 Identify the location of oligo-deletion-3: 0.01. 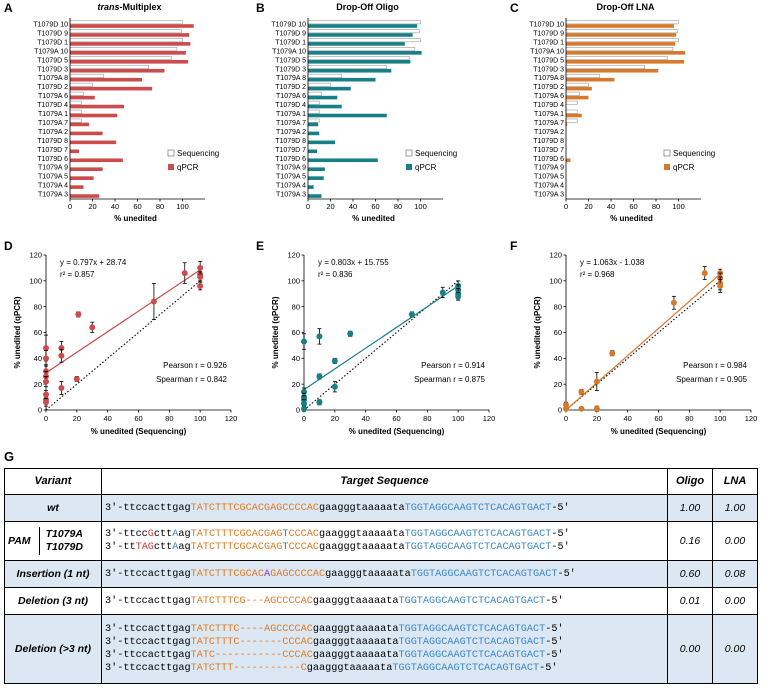
(690, 601).